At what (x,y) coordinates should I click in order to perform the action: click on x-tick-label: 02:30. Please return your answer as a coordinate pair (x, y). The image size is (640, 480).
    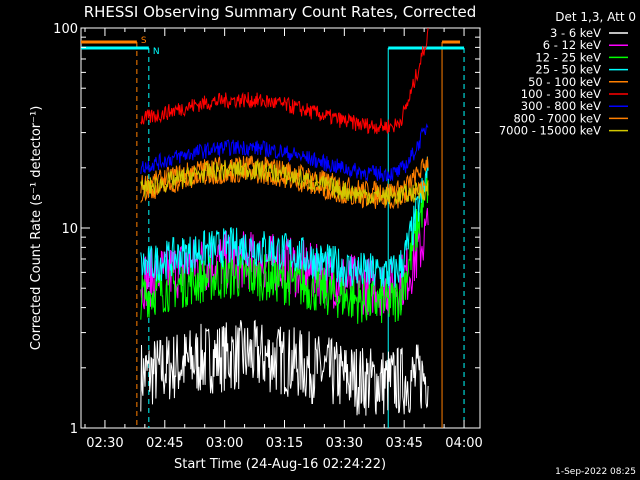
    Looking at the image, I should click on (104, 443).